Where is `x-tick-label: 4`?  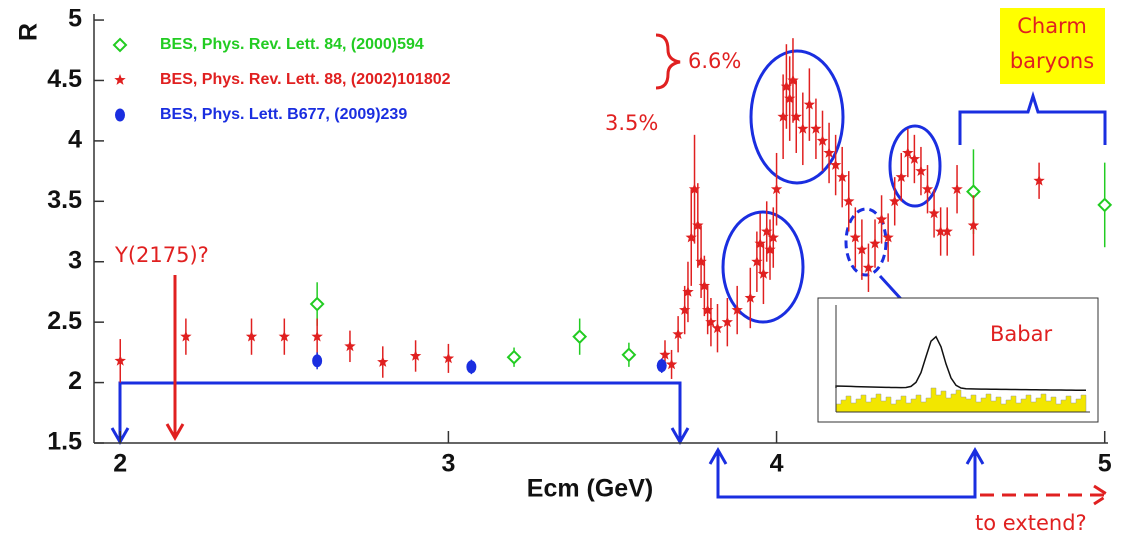 x-tick-label: 4 is located at coordinates (777, 464).